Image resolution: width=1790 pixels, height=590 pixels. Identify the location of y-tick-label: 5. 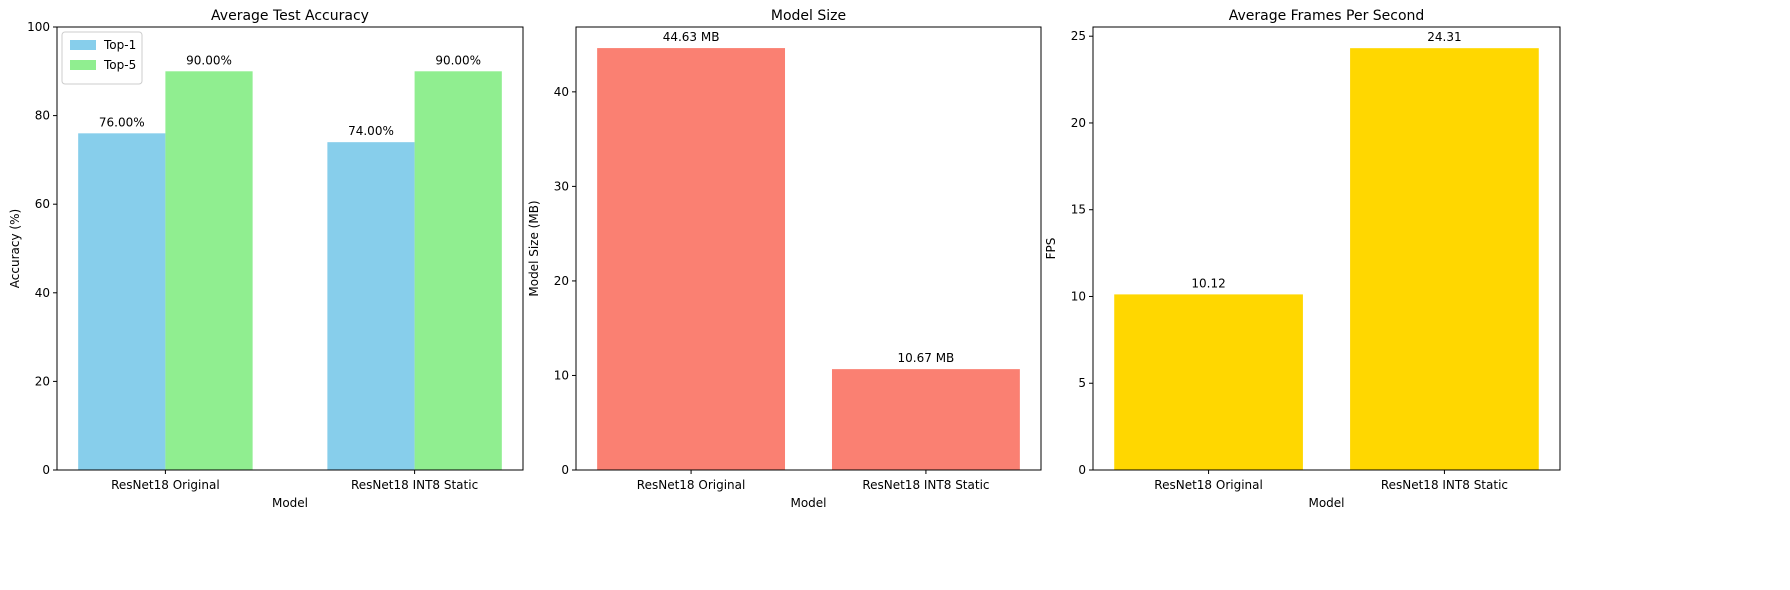
(1082, 383).